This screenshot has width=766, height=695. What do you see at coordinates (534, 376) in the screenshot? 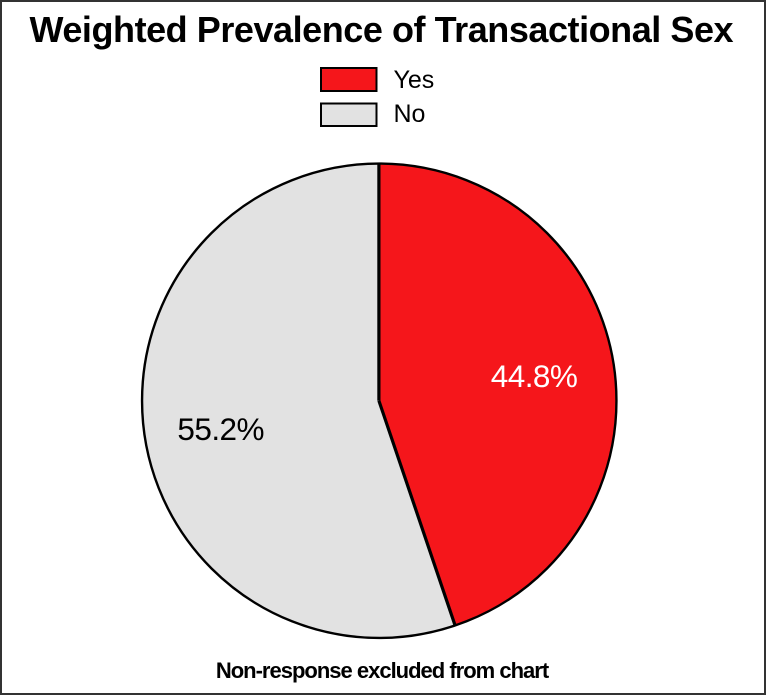
I see `svg-text: 44.8%` at bounding box center [534, 376].